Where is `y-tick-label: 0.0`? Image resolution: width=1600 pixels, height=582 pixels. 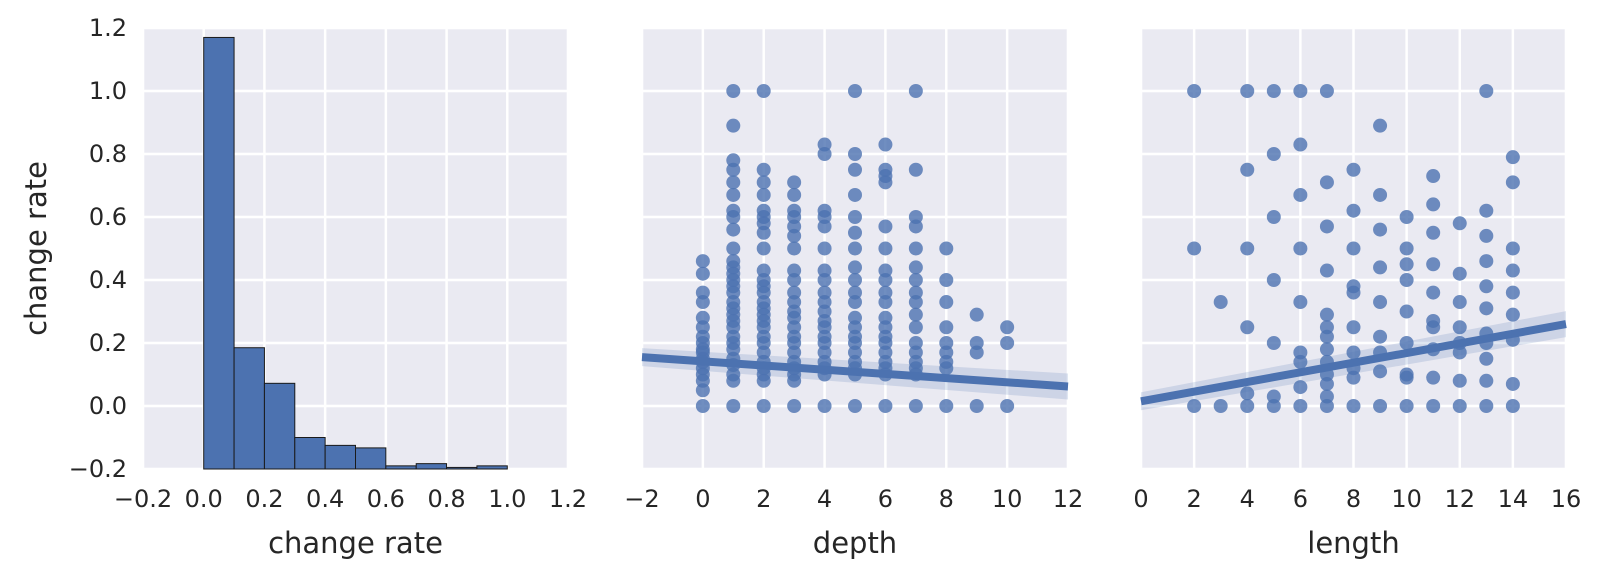
y-tick-label: 0.0 is located at coordinates (108, 406).